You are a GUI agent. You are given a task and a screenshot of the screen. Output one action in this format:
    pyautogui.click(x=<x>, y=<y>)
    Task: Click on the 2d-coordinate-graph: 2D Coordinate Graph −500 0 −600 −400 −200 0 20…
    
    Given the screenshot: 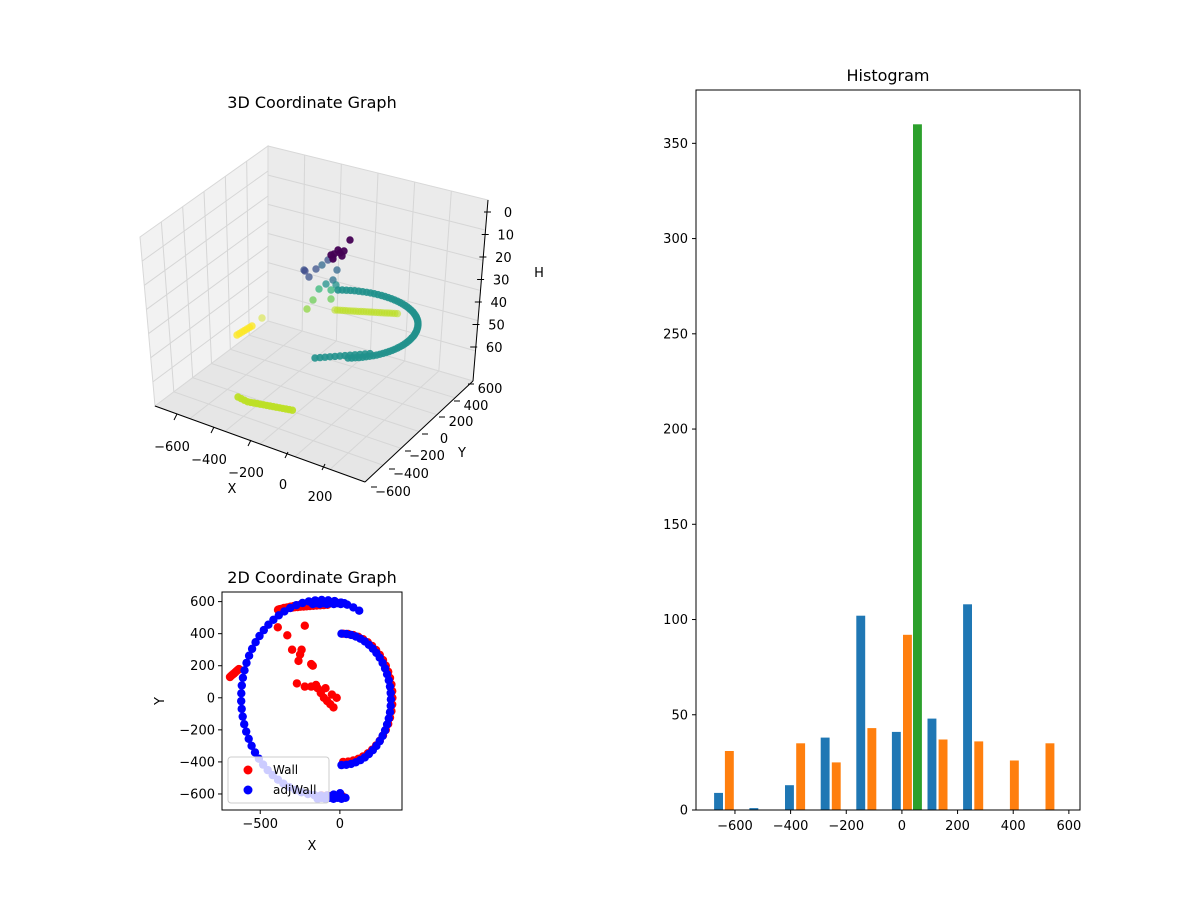 What is the action you would take?
    pyautogui.click(x=278, y=711)
    